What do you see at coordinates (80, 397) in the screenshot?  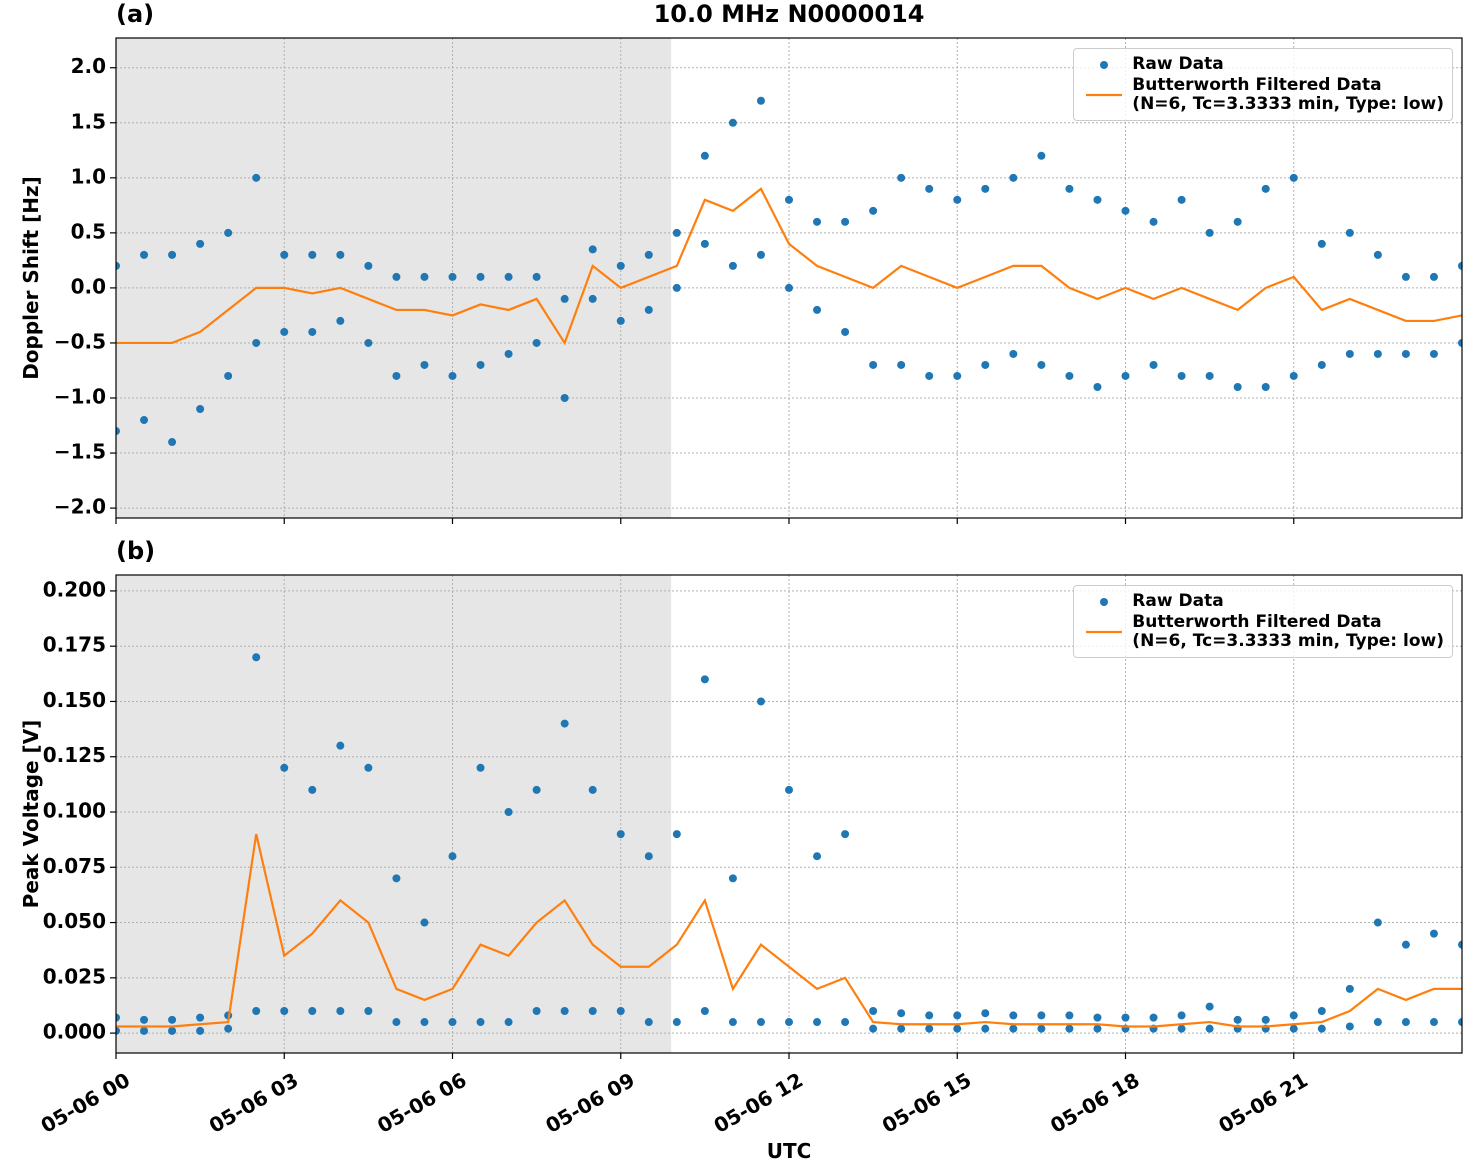 I see `y-tick-label: −1.0` at bounding box center [80, 397].